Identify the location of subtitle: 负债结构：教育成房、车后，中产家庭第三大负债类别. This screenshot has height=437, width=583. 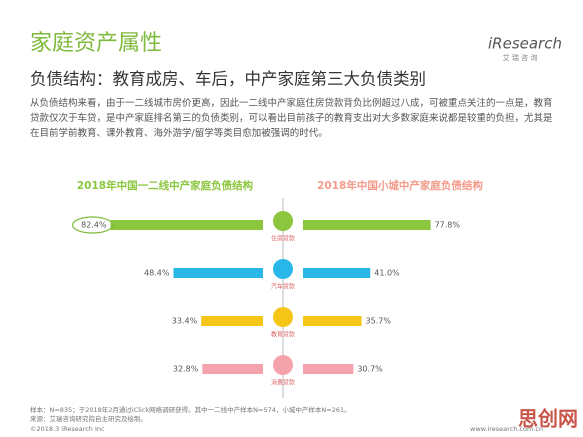
(228, 79).